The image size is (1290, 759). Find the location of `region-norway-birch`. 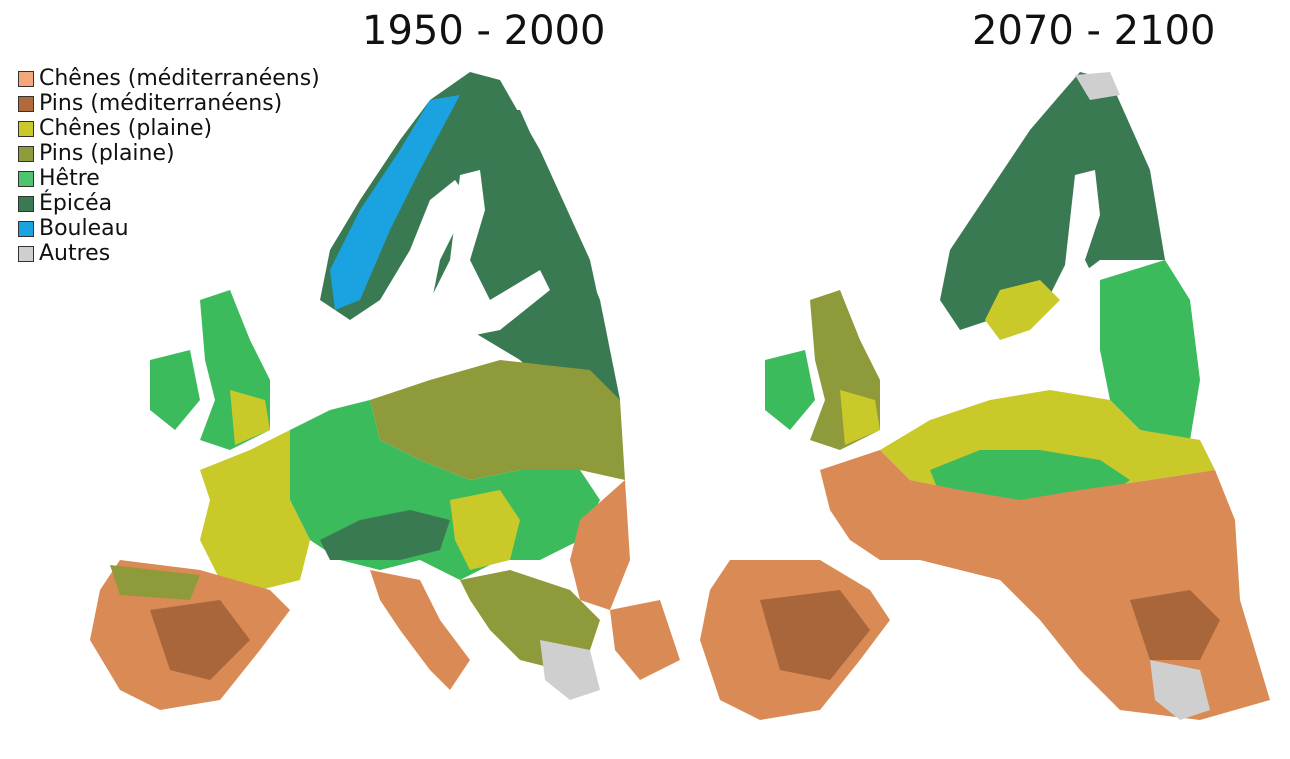

region-norway-birch is located at coordinates (395, 202).